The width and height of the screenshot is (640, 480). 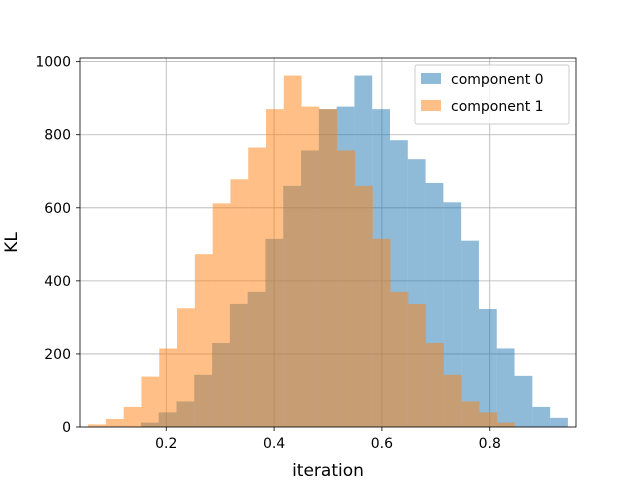 I want to click on y-tick-label: 600, so click(x=57, y=209).